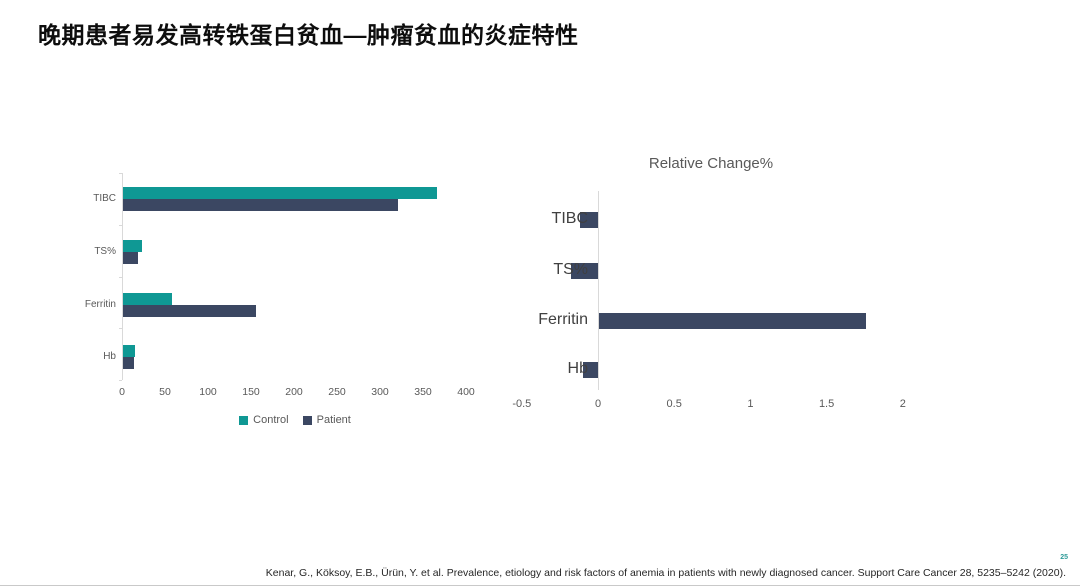  What do you see at coordinates (251, 392) in the screenshot?
I see `x-tick-label: 150` at bounding box center [251, 392].